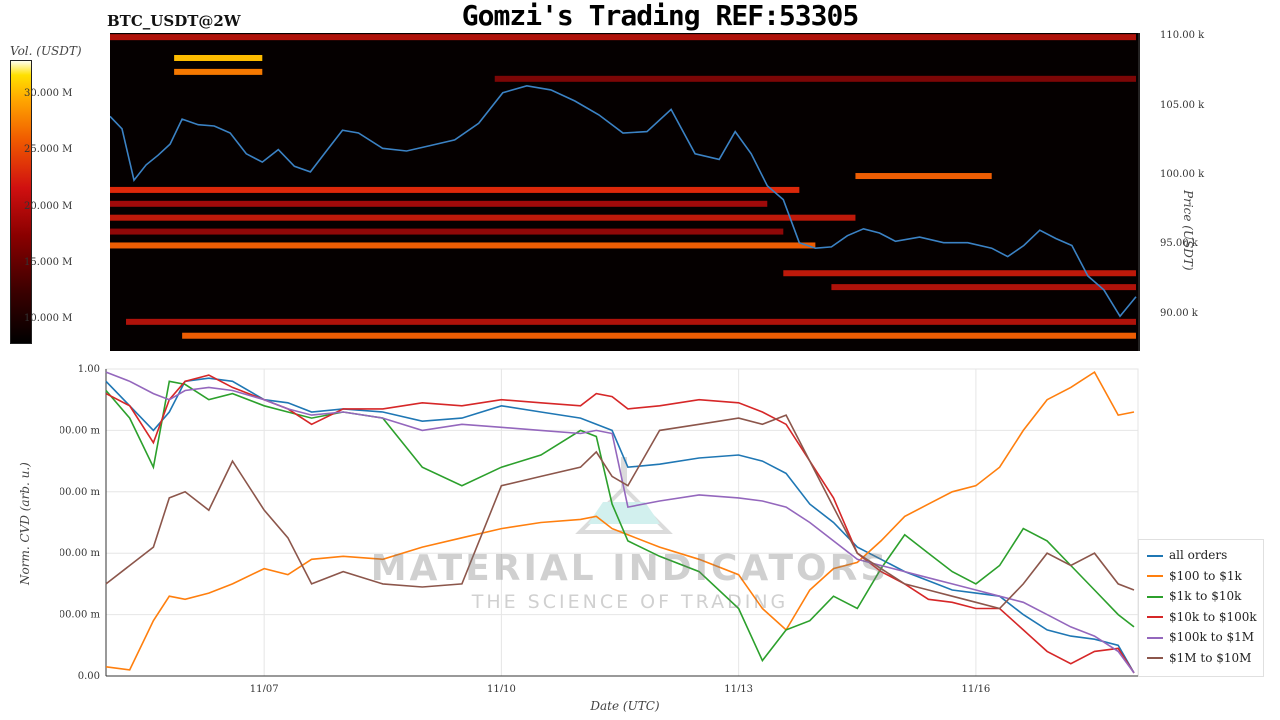  Describe the element at coordinates (80, 615) in the screenshot. I see `cvd-y-tick-label: 200.00 m` at that location.